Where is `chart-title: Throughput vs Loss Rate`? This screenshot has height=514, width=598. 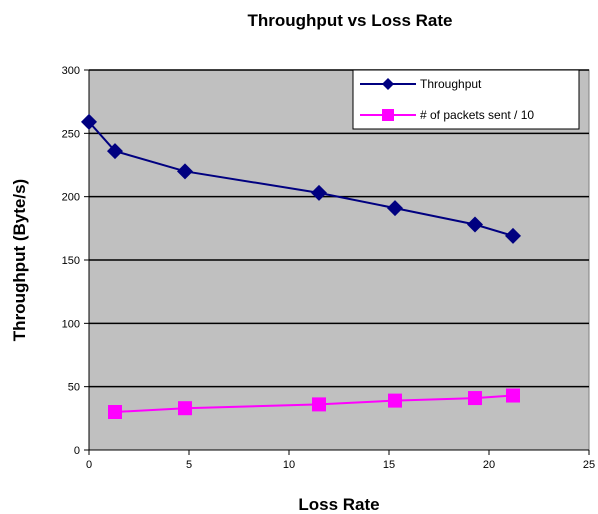 chart-title: Throughput vs Loss Rate is located at coordinates (350, 20).